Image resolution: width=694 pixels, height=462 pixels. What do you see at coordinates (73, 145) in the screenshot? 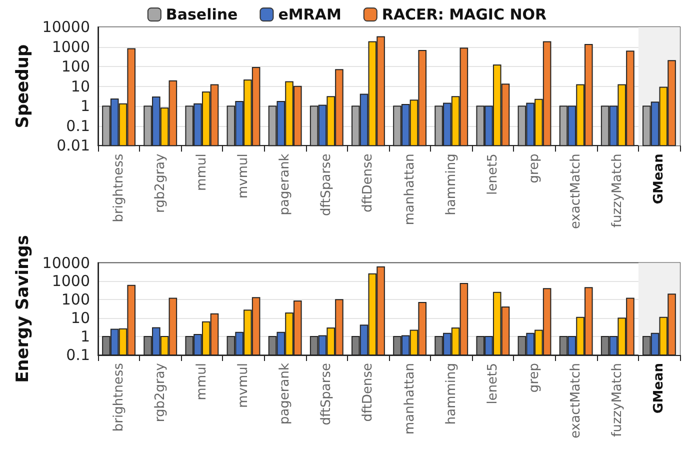
I see `y-tick-label: 0.01` at bounding box center [73, 145].